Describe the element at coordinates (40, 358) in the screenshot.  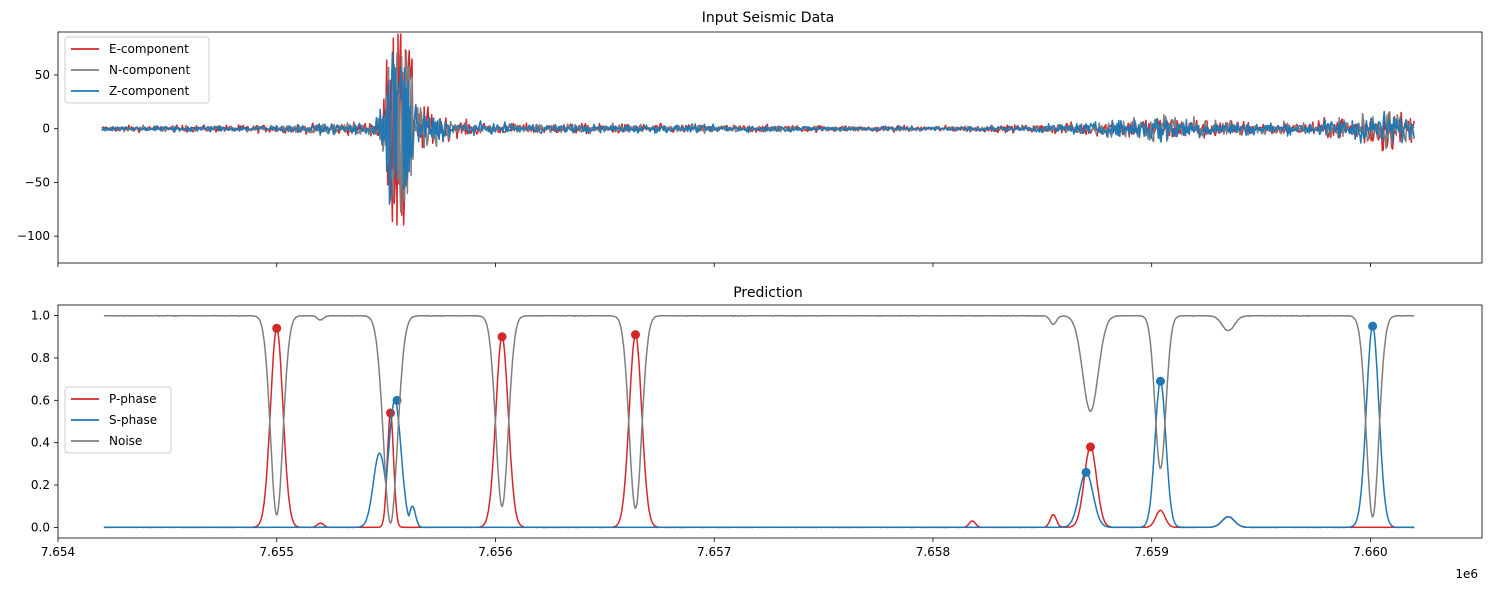
I see `prediction-y-tick-label: 0.8` at that location.